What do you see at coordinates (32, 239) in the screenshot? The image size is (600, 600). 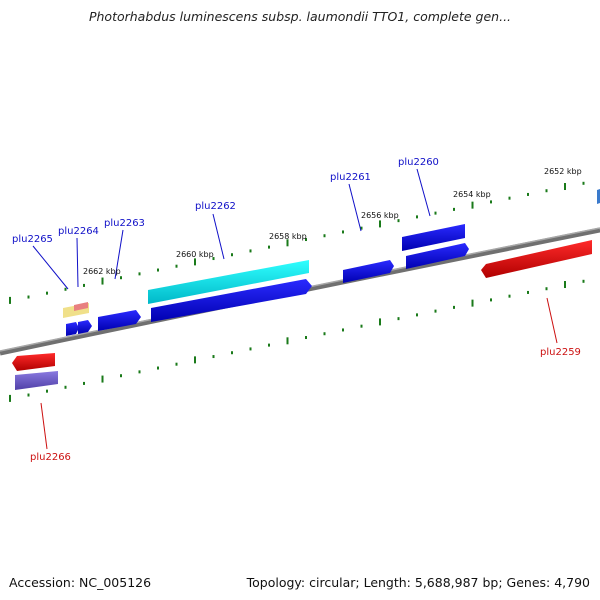 I see `gene-label-plu2265: plu2265` at bounding box center [32, 239].